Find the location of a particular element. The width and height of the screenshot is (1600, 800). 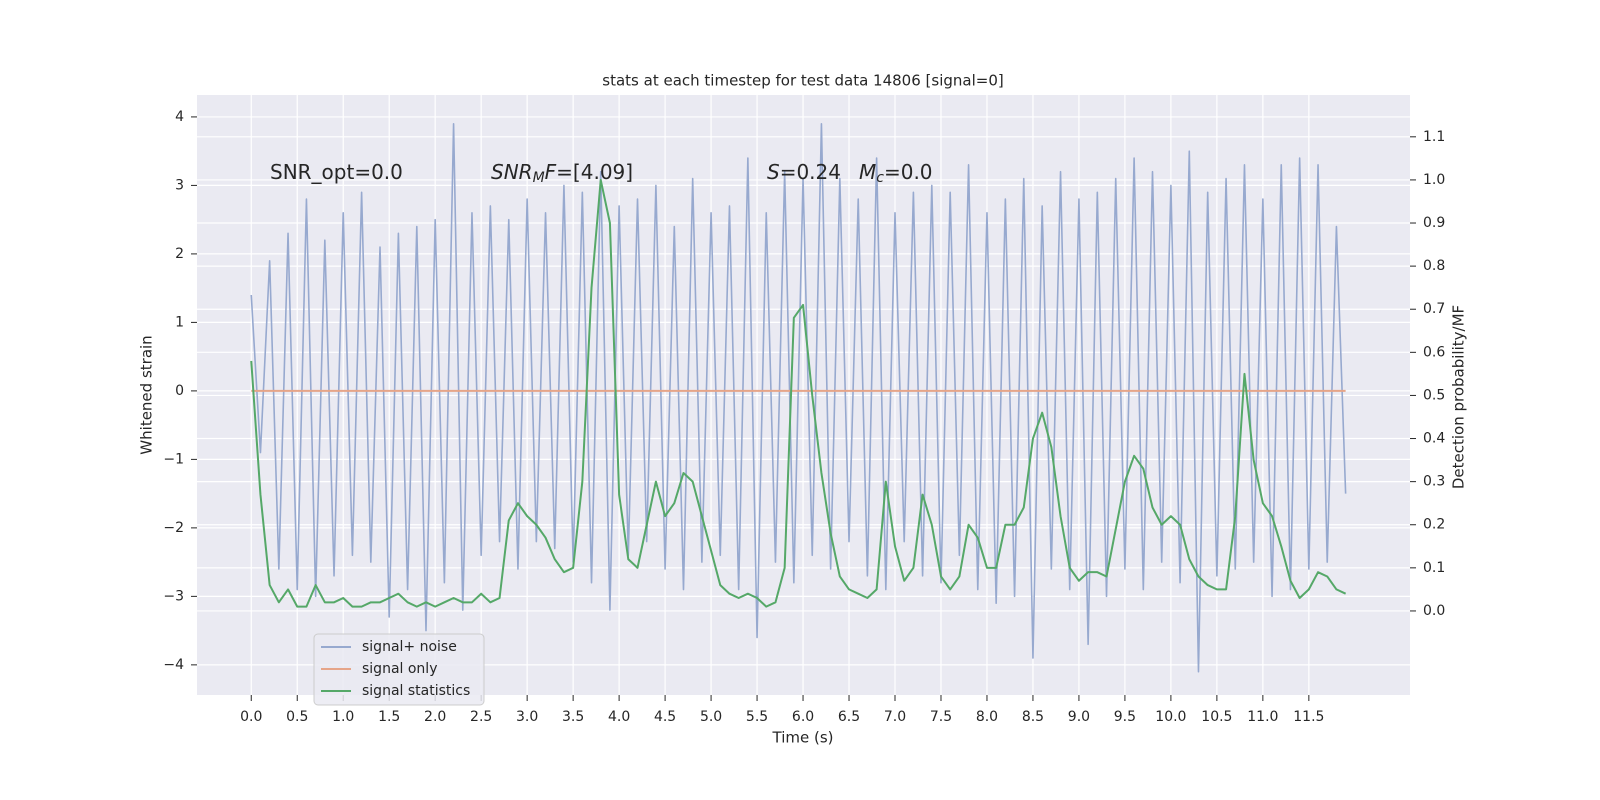

x-tick-label: 7.5 is located at coordinates (941, 717).